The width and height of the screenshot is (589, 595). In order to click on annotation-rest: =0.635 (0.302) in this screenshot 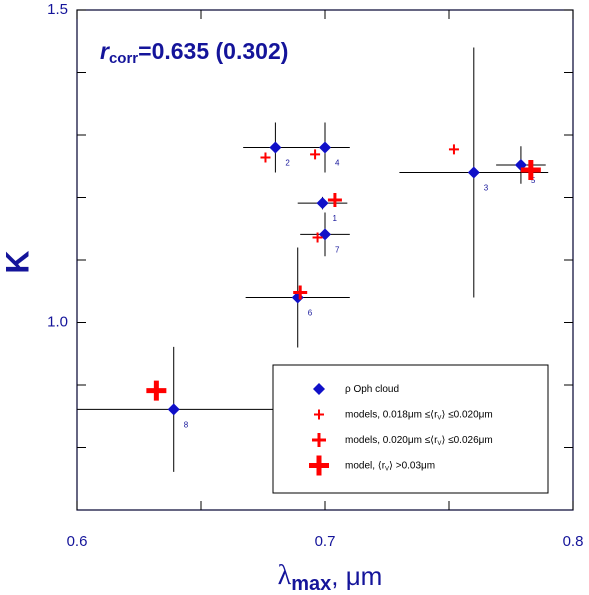, I will do `click(213, 51)`.